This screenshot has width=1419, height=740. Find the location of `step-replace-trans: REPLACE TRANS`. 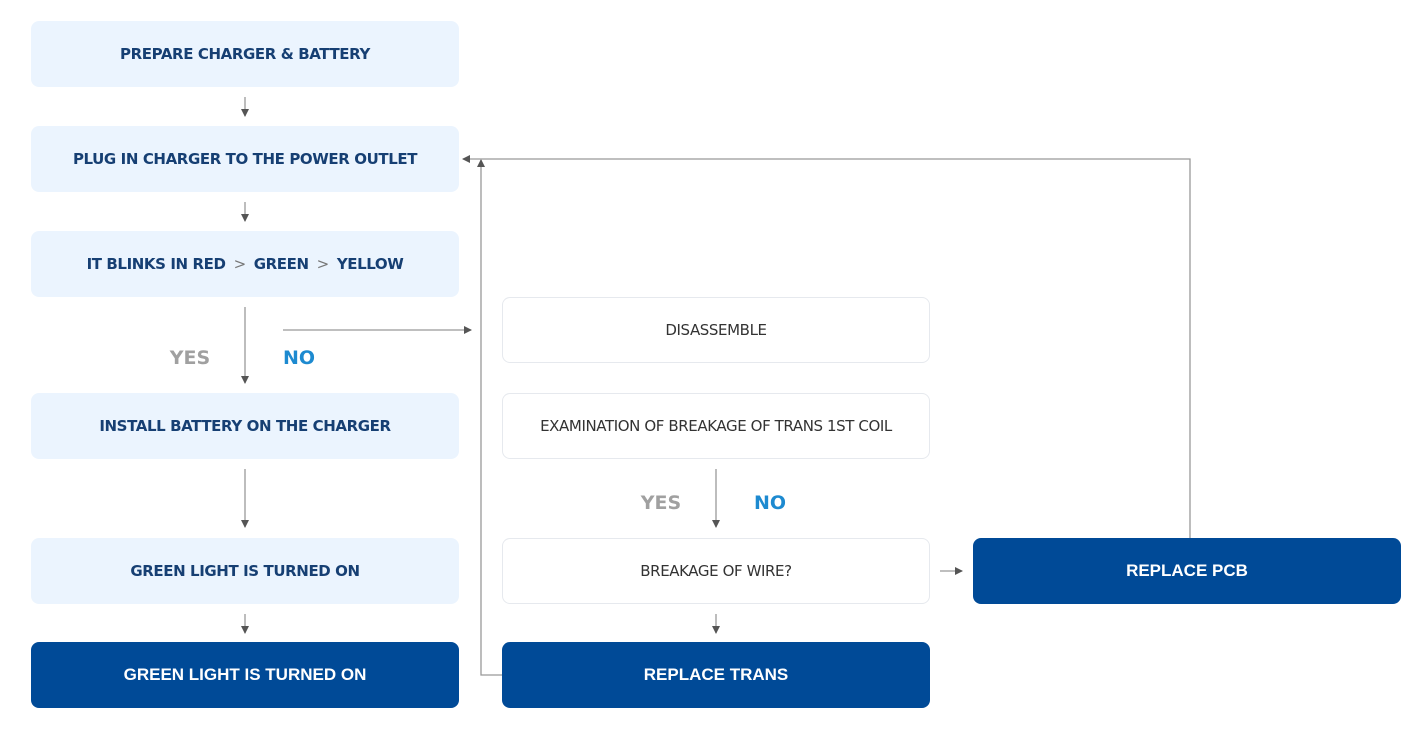

step-replace-trans: REPLACE TRANS is located at coordinates (716, 675).